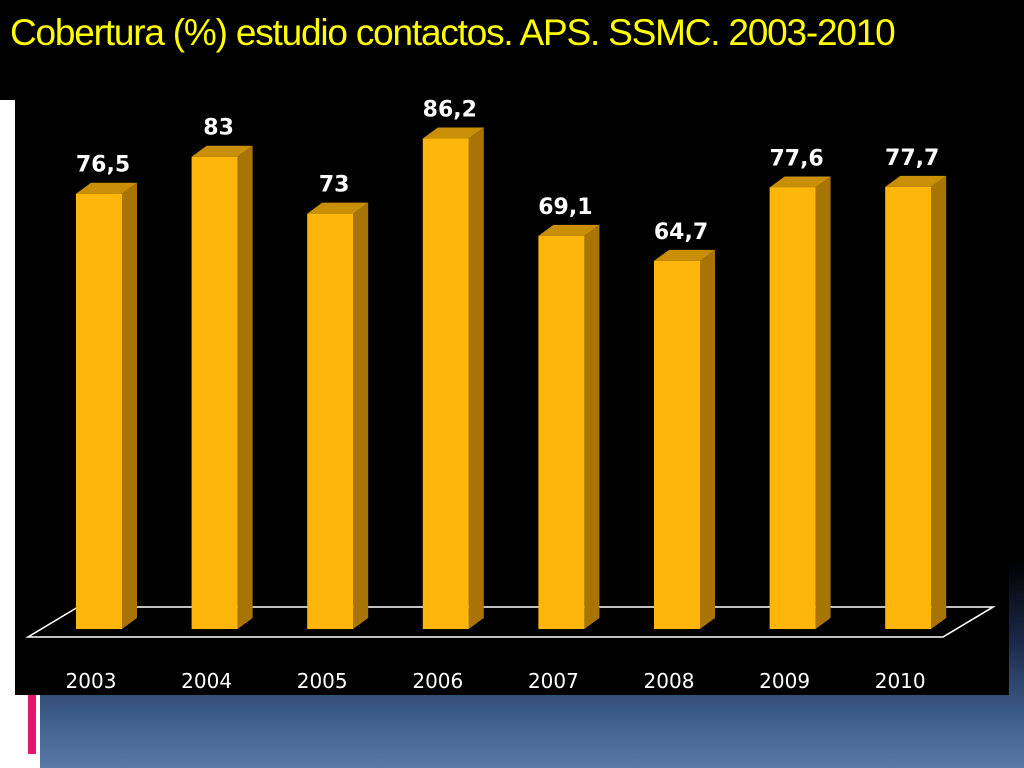  What do you see at coordinates (912, 158) in the screenshot?
I see `value-label-2010: 77,7` at bounding box center [912, 158].